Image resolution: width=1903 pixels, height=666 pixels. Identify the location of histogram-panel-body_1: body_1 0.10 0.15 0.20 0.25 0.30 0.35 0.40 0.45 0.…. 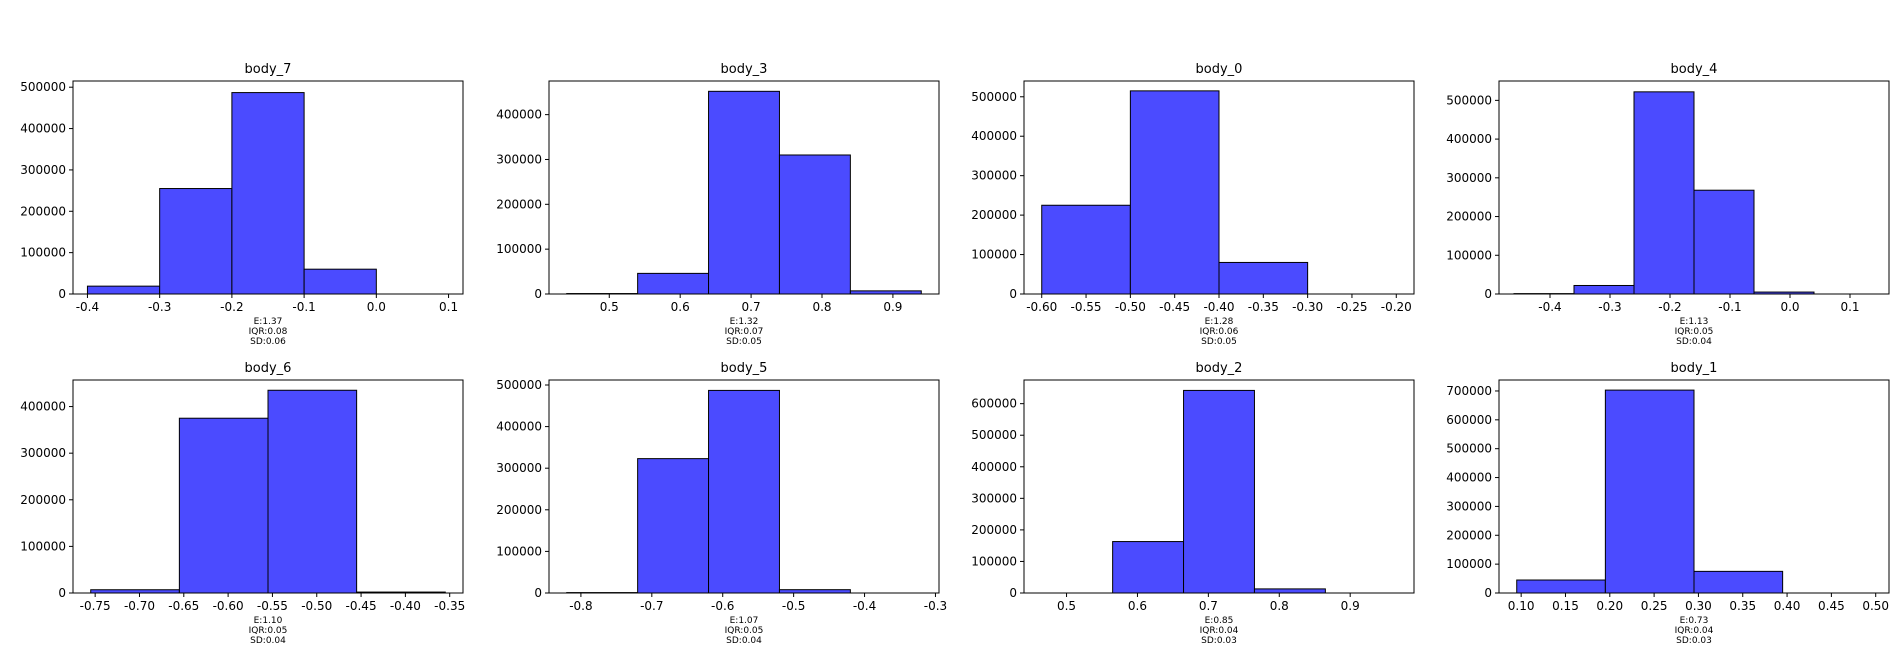
(1668, 503).